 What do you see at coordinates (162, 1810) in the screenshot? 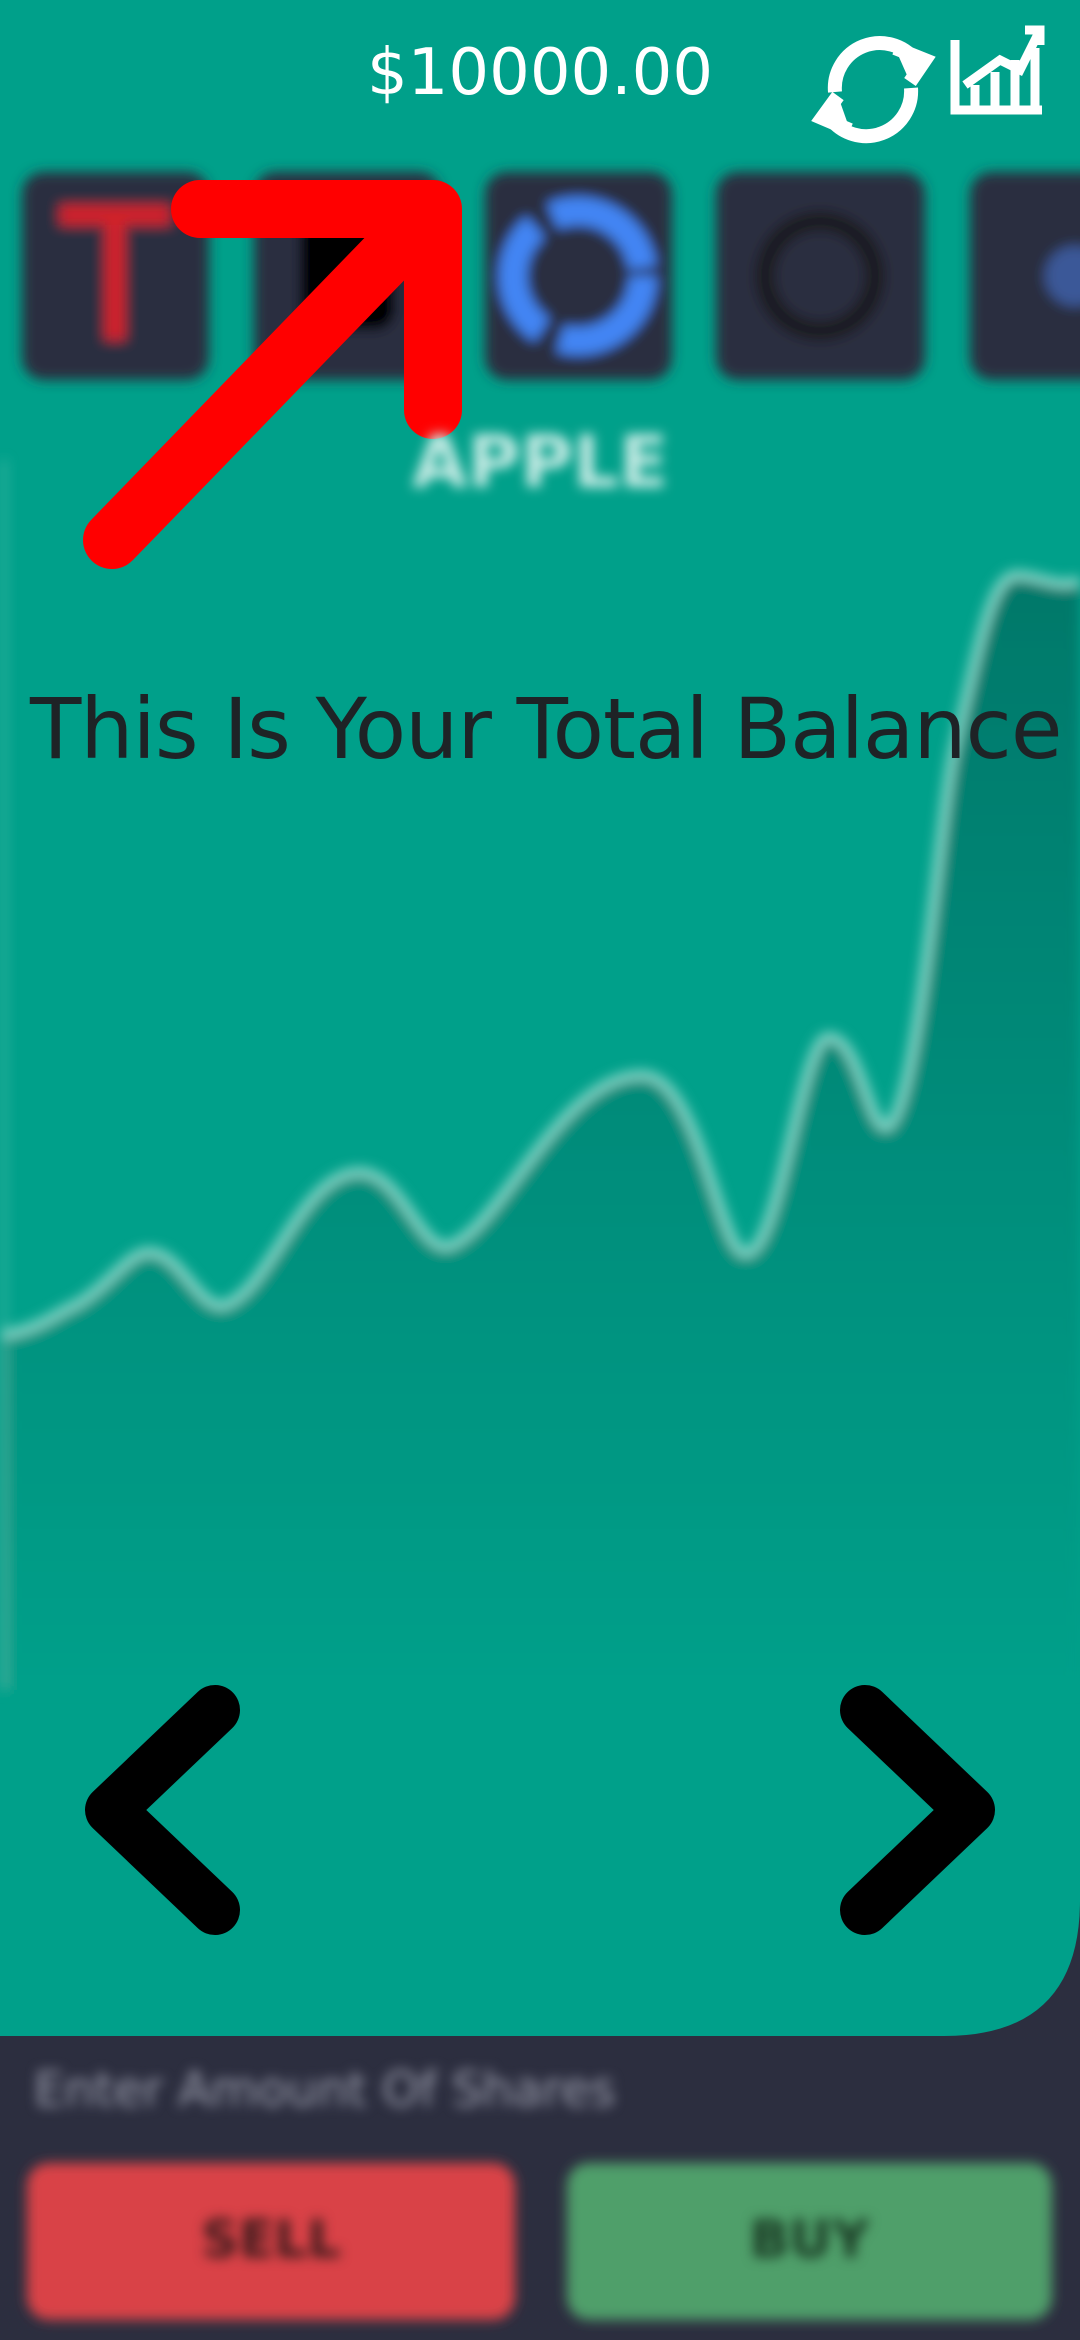
I see `previous-chevron` at bounding box center [162, 1810].